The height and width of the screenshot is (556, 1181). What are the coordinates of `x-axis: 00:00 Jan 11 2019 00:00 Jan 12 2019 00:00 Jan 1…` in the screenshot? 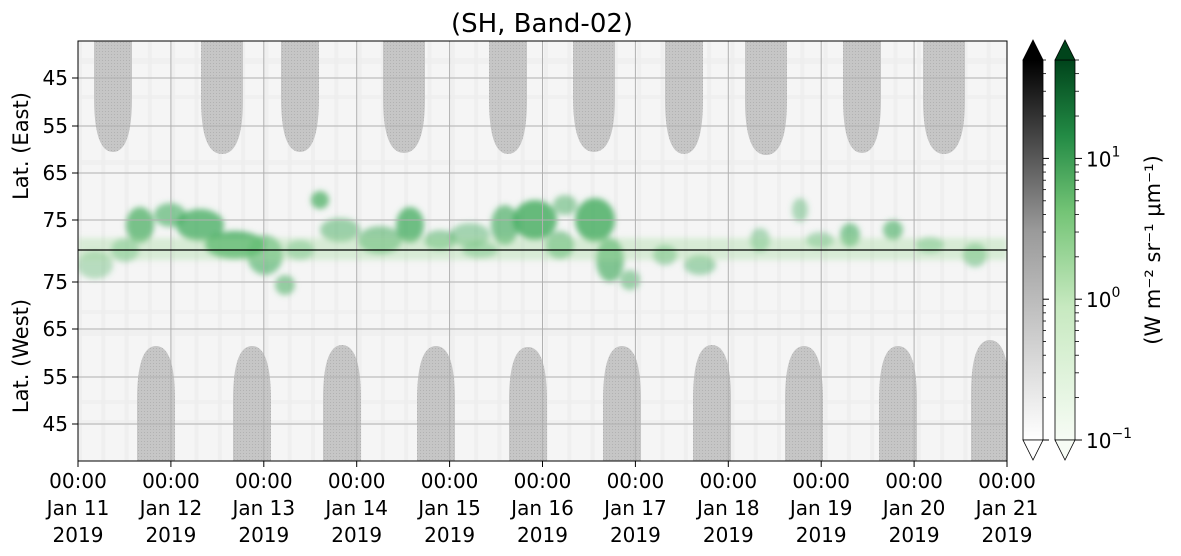 It's located at (542, 504).